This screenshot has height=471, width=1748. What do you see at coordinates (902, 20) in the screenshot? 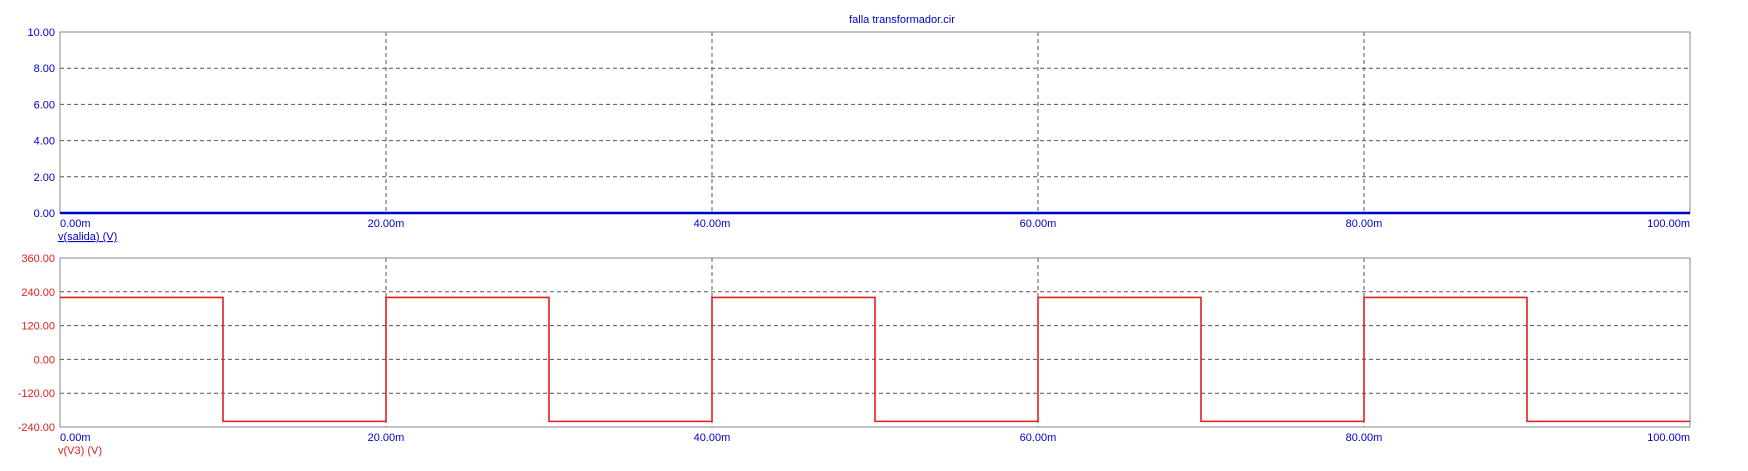
I see `chart-title: falla transformador.cir` at bounding box center [902, 20].